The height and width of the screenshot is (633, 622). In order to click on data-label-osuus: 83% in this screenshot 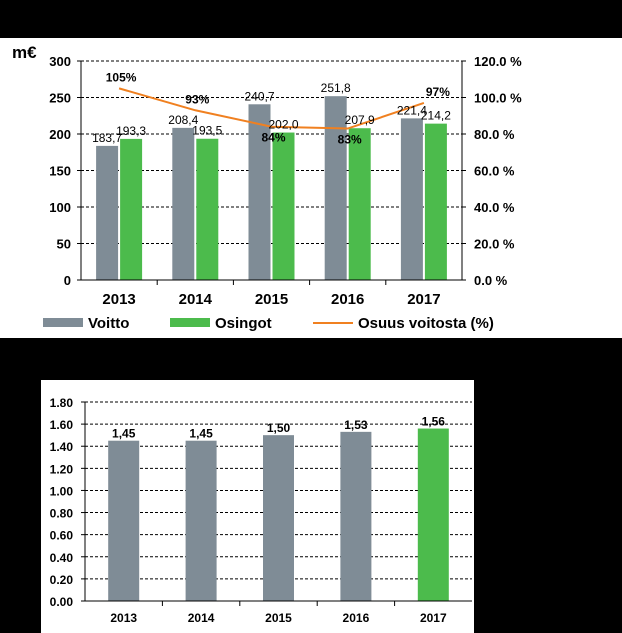, I will do `click(350, 140)`.